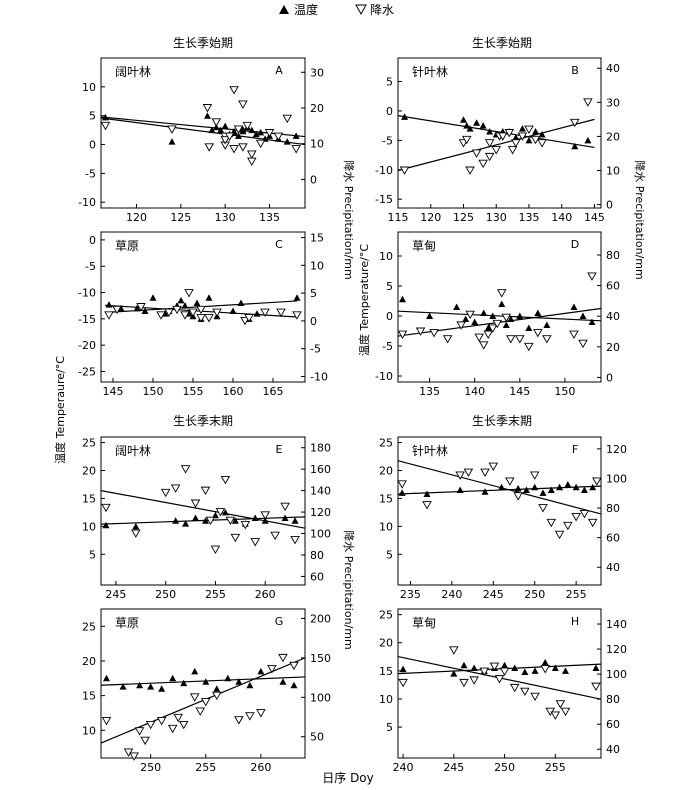 The height and width of the screenshot is (790, 700). What do you see at coordinates (430, 71) in the screenshot?
I see `panel-veg-label-b: 针叶林` at bounding box center [430, 71].